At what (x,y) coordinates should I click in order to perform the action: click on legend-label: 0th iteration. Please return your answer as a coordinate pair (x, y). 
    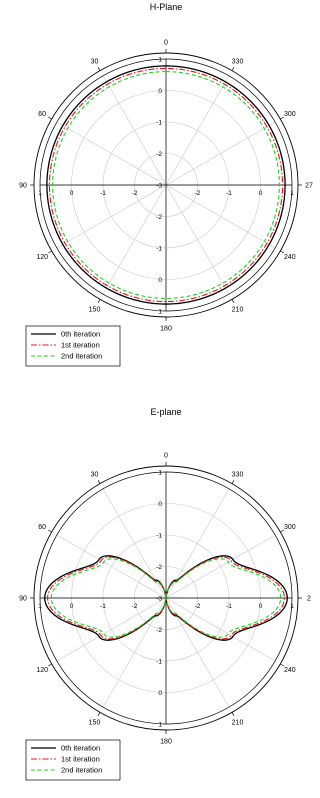
    Looking at the image, I should click on (80, 334).